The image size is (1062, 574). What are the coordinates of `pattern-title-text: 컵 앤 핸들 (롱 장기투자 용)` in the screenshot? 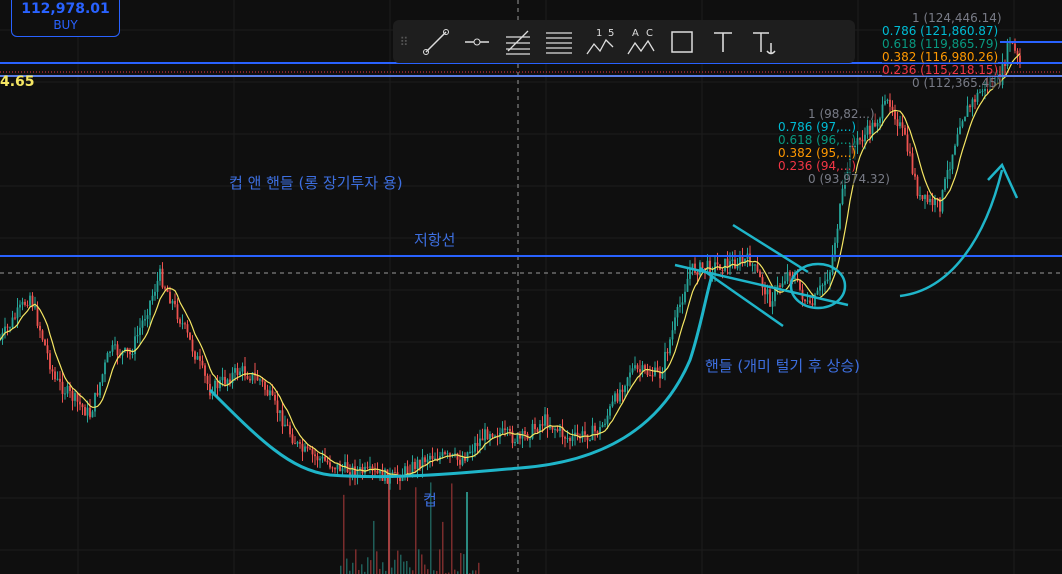 It's located at (316, 183).